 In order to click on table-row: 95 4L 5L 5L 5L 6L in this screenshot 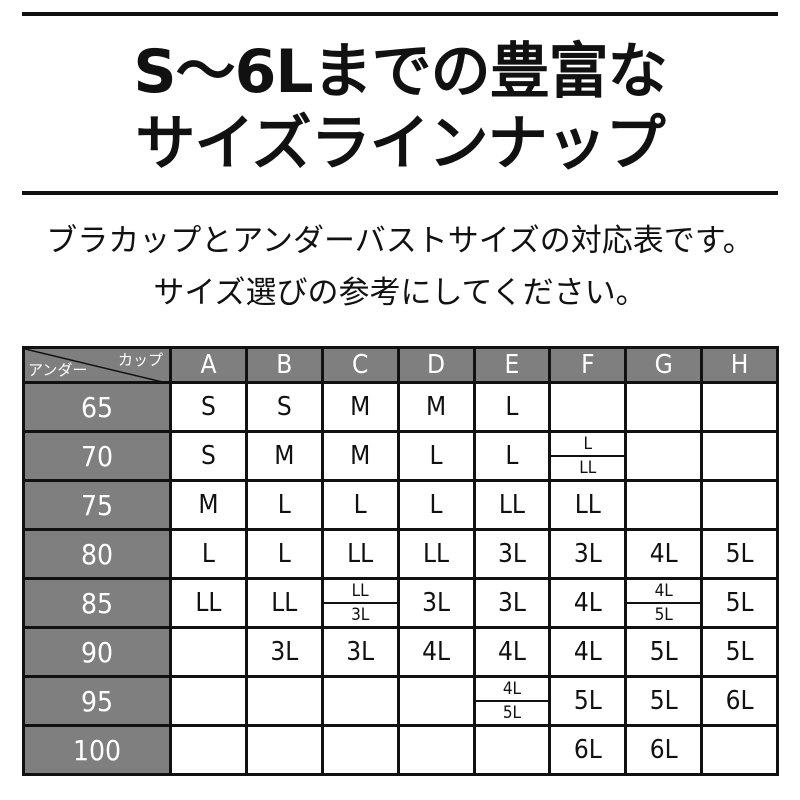, I will do `click(400, 701)`.